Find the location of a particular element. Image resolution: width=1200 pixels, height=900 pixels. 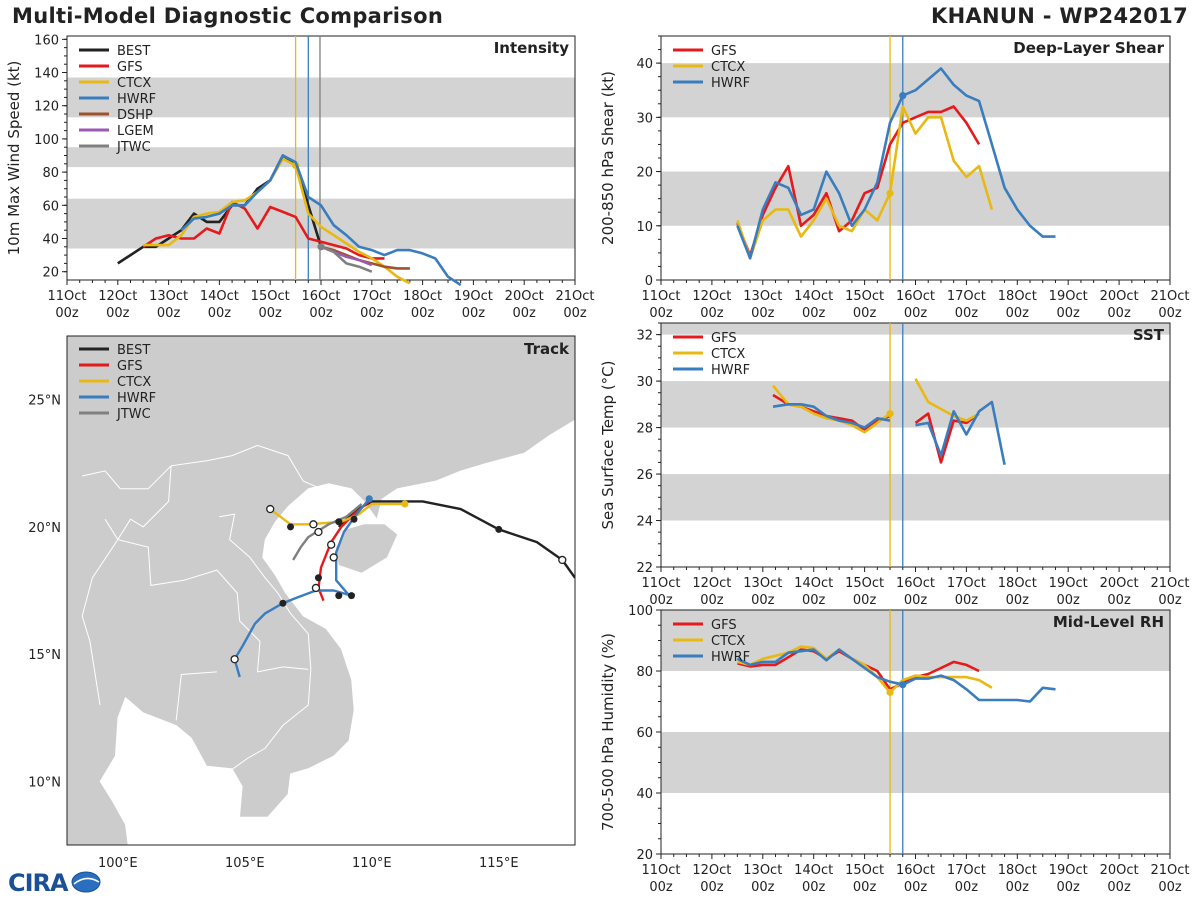

intensity-xtick-date: 13Oct is located at coordinates (168, 296).